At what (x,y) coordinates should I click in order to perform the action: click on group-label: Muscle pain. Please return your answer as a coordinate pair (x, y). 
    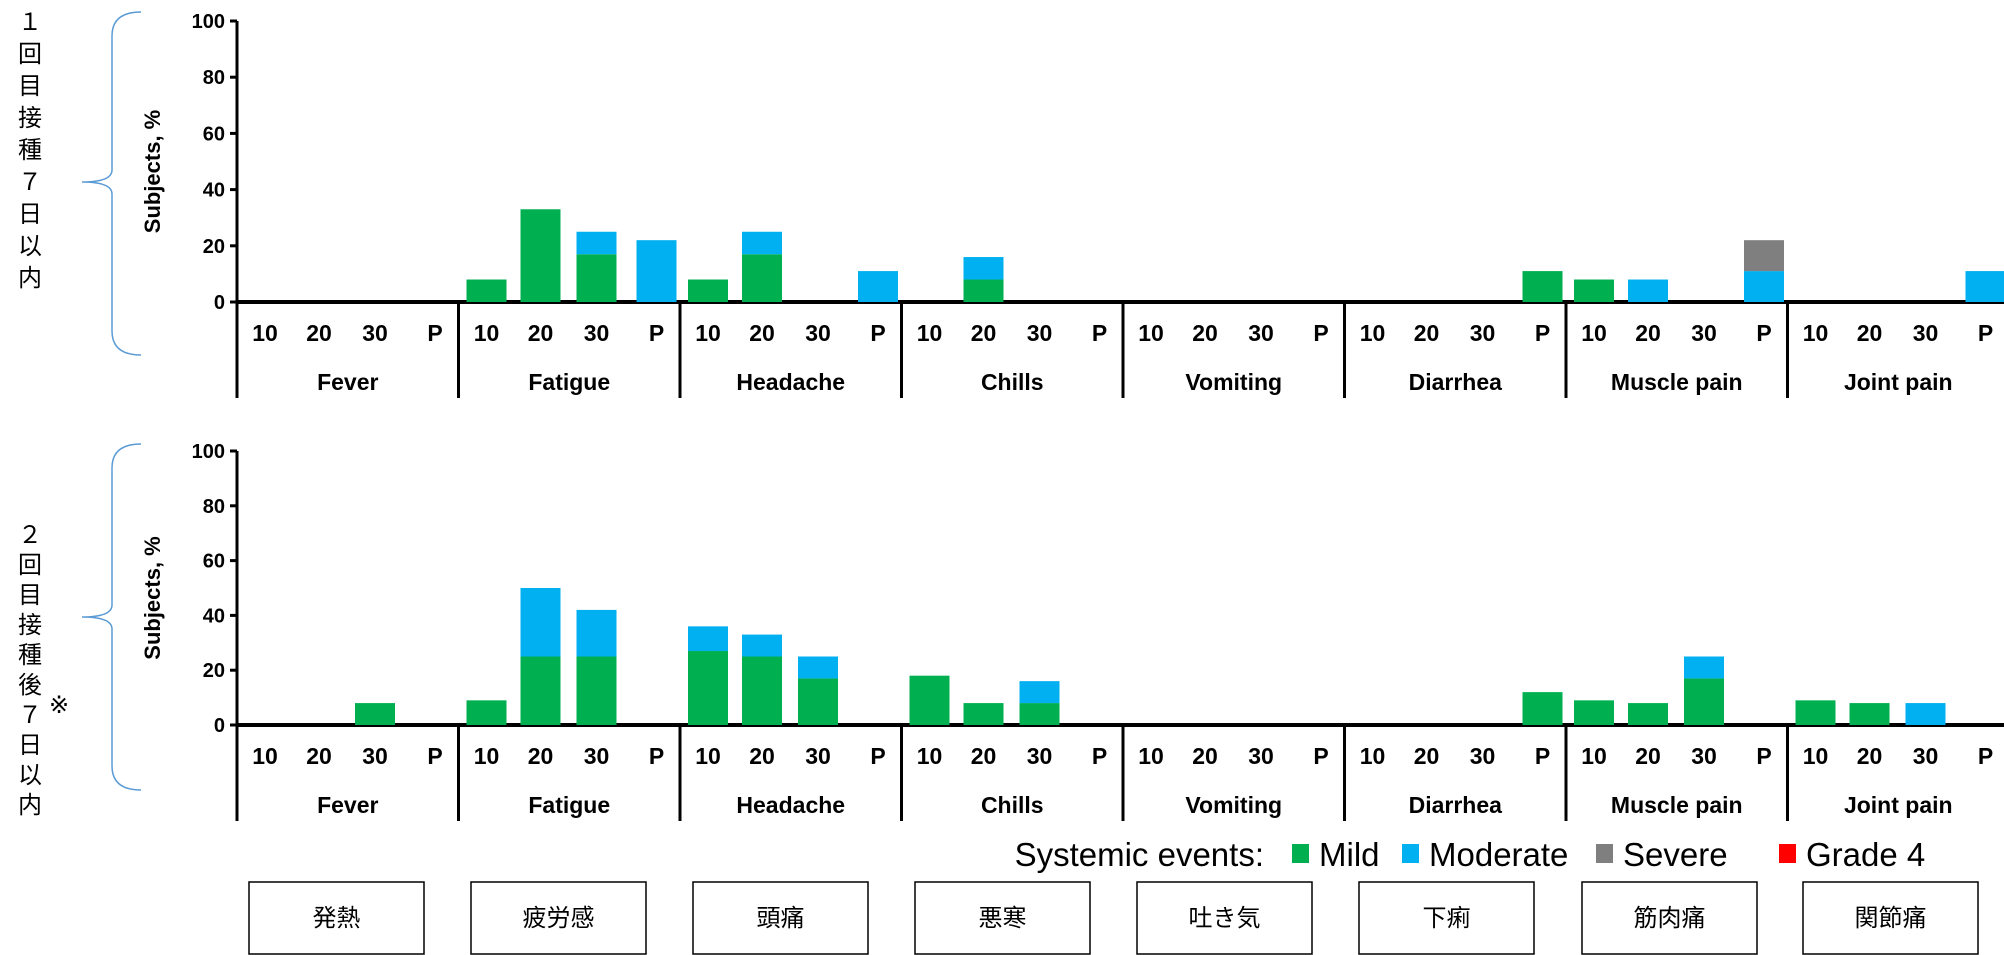
    Looking at the image, I should click on (1677, 382).